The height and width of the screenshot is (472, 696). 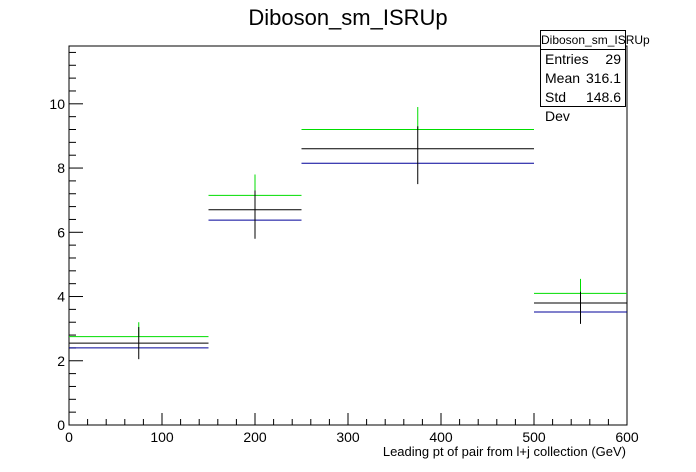 What do you see at coordinates (61, 168) in the screenshot?
I see `y-tick-label: 8` at bounding box center [61, 168].